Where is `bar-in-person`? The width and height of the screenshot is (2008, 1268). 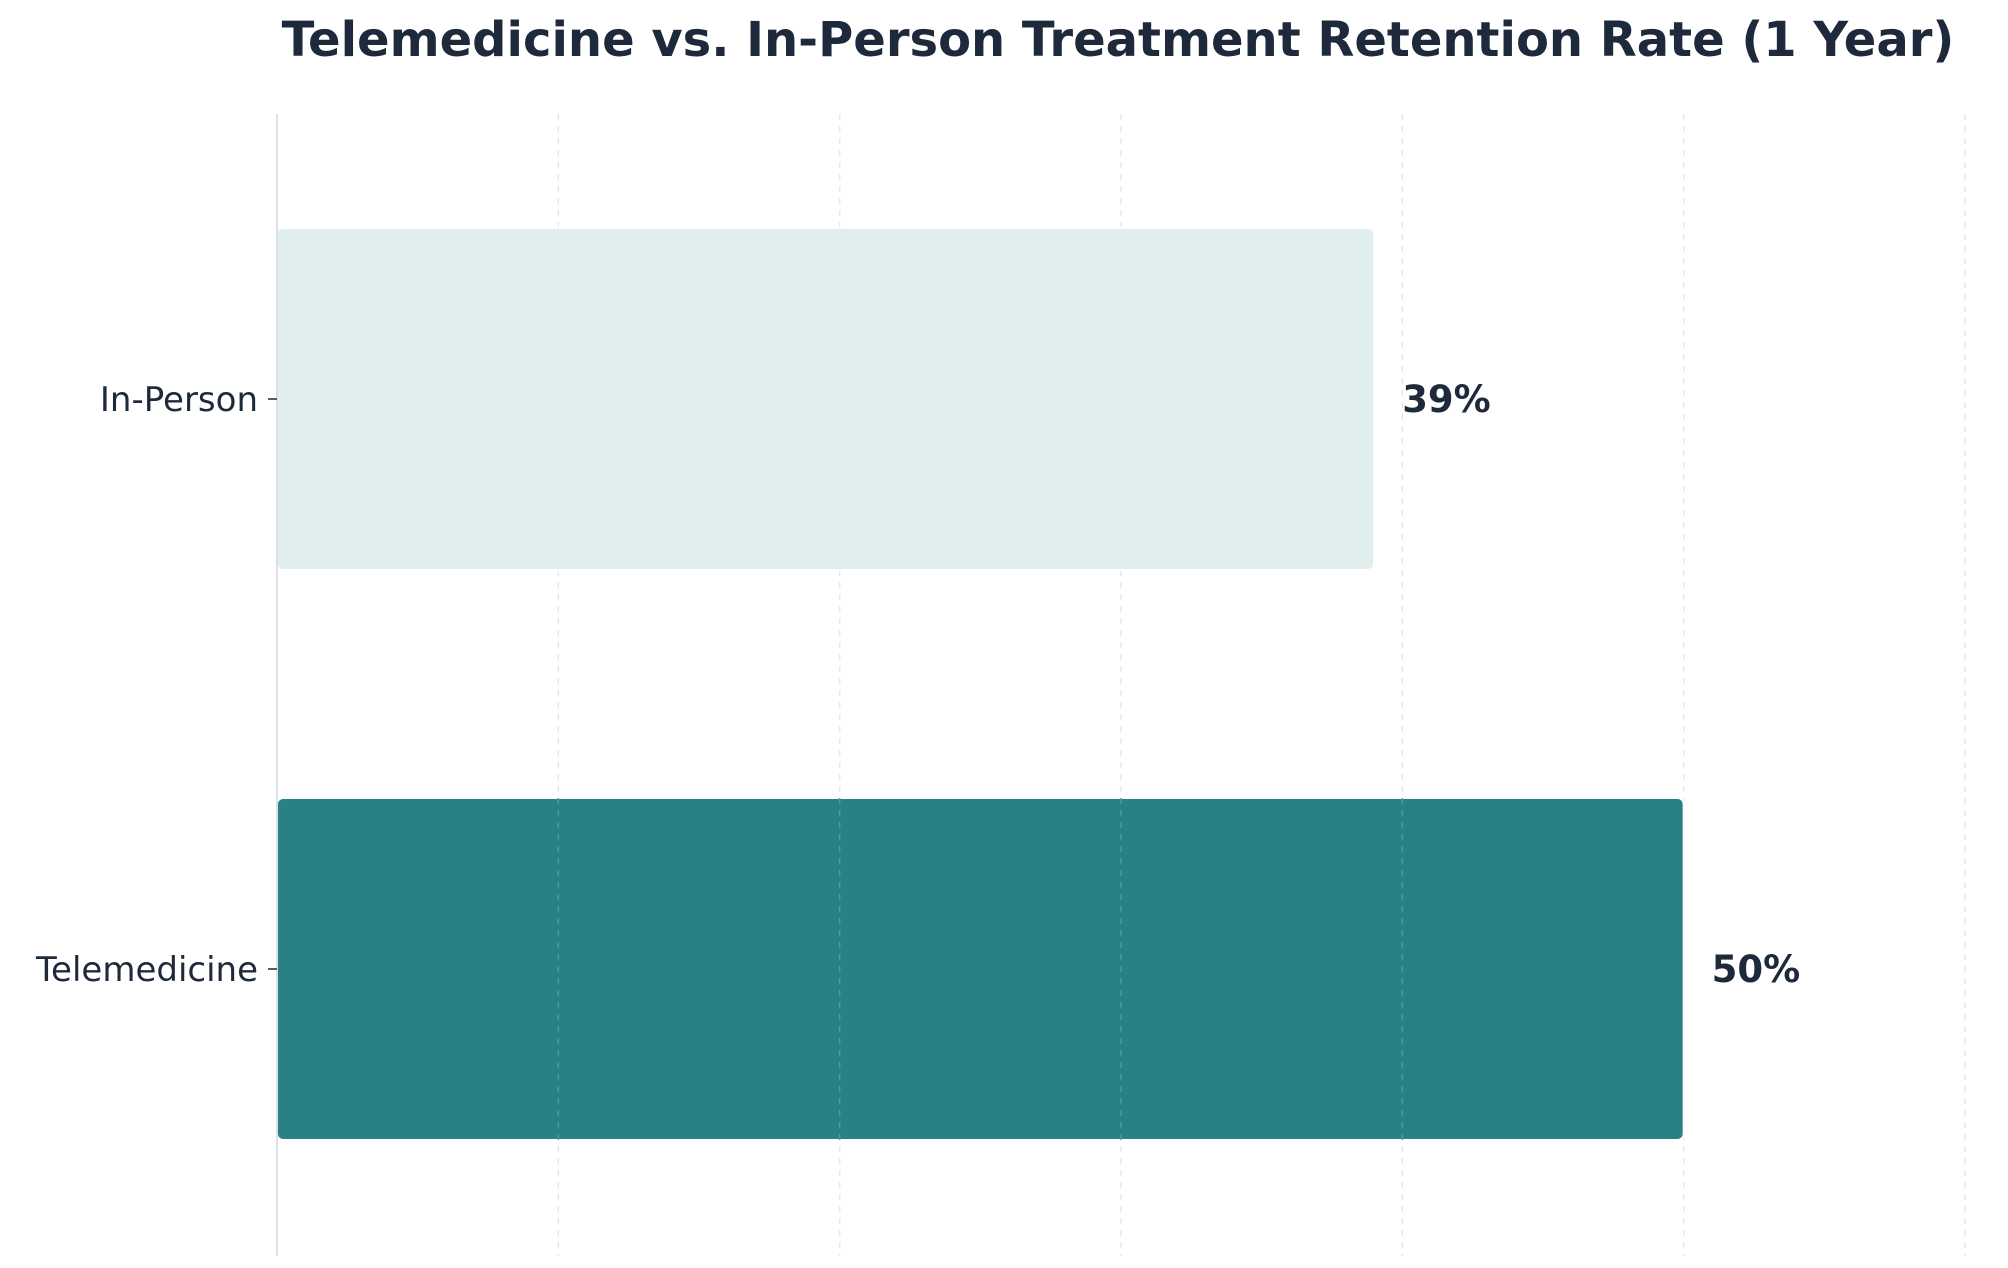 bar-in-person is located at coordinates (826, 399).